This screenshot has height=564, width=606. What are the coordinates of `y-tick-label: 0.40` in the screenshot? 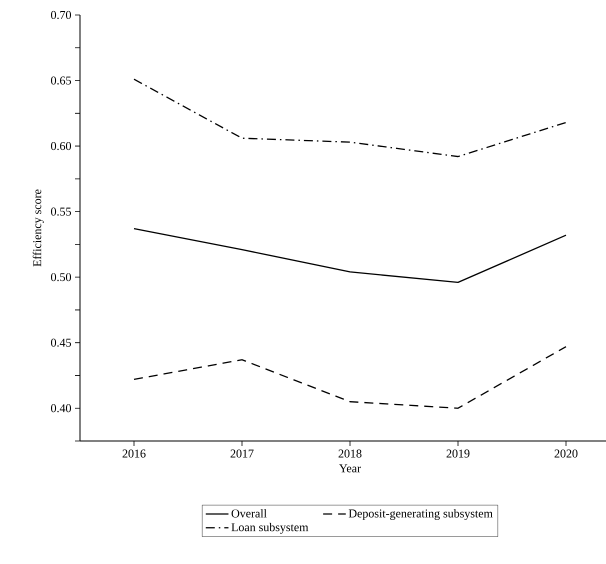 It's located at (61, 408).